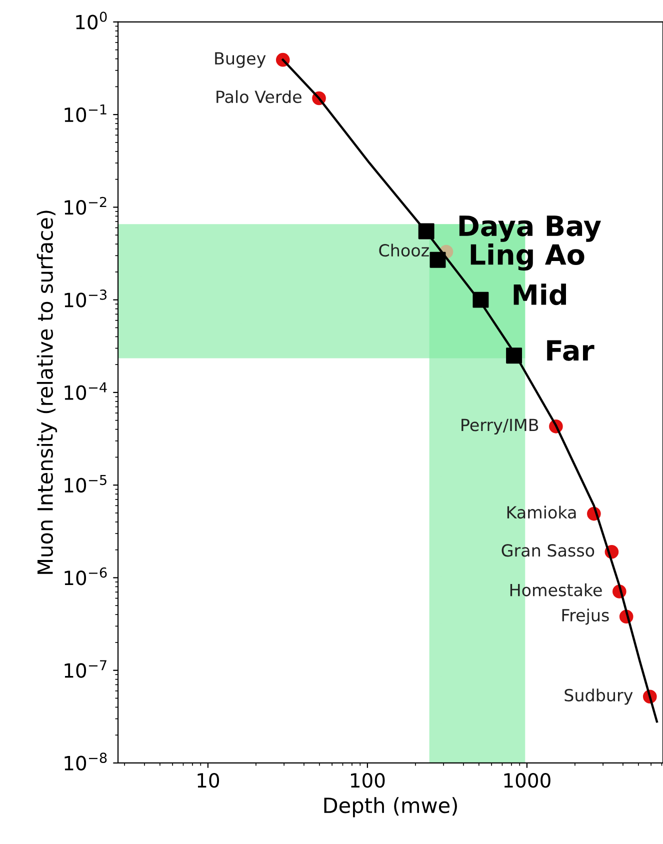  What do you see at coordinates (209, 780) in the screenshot?
I see `x-tick-label: 10` at bounding box center [209, 780].